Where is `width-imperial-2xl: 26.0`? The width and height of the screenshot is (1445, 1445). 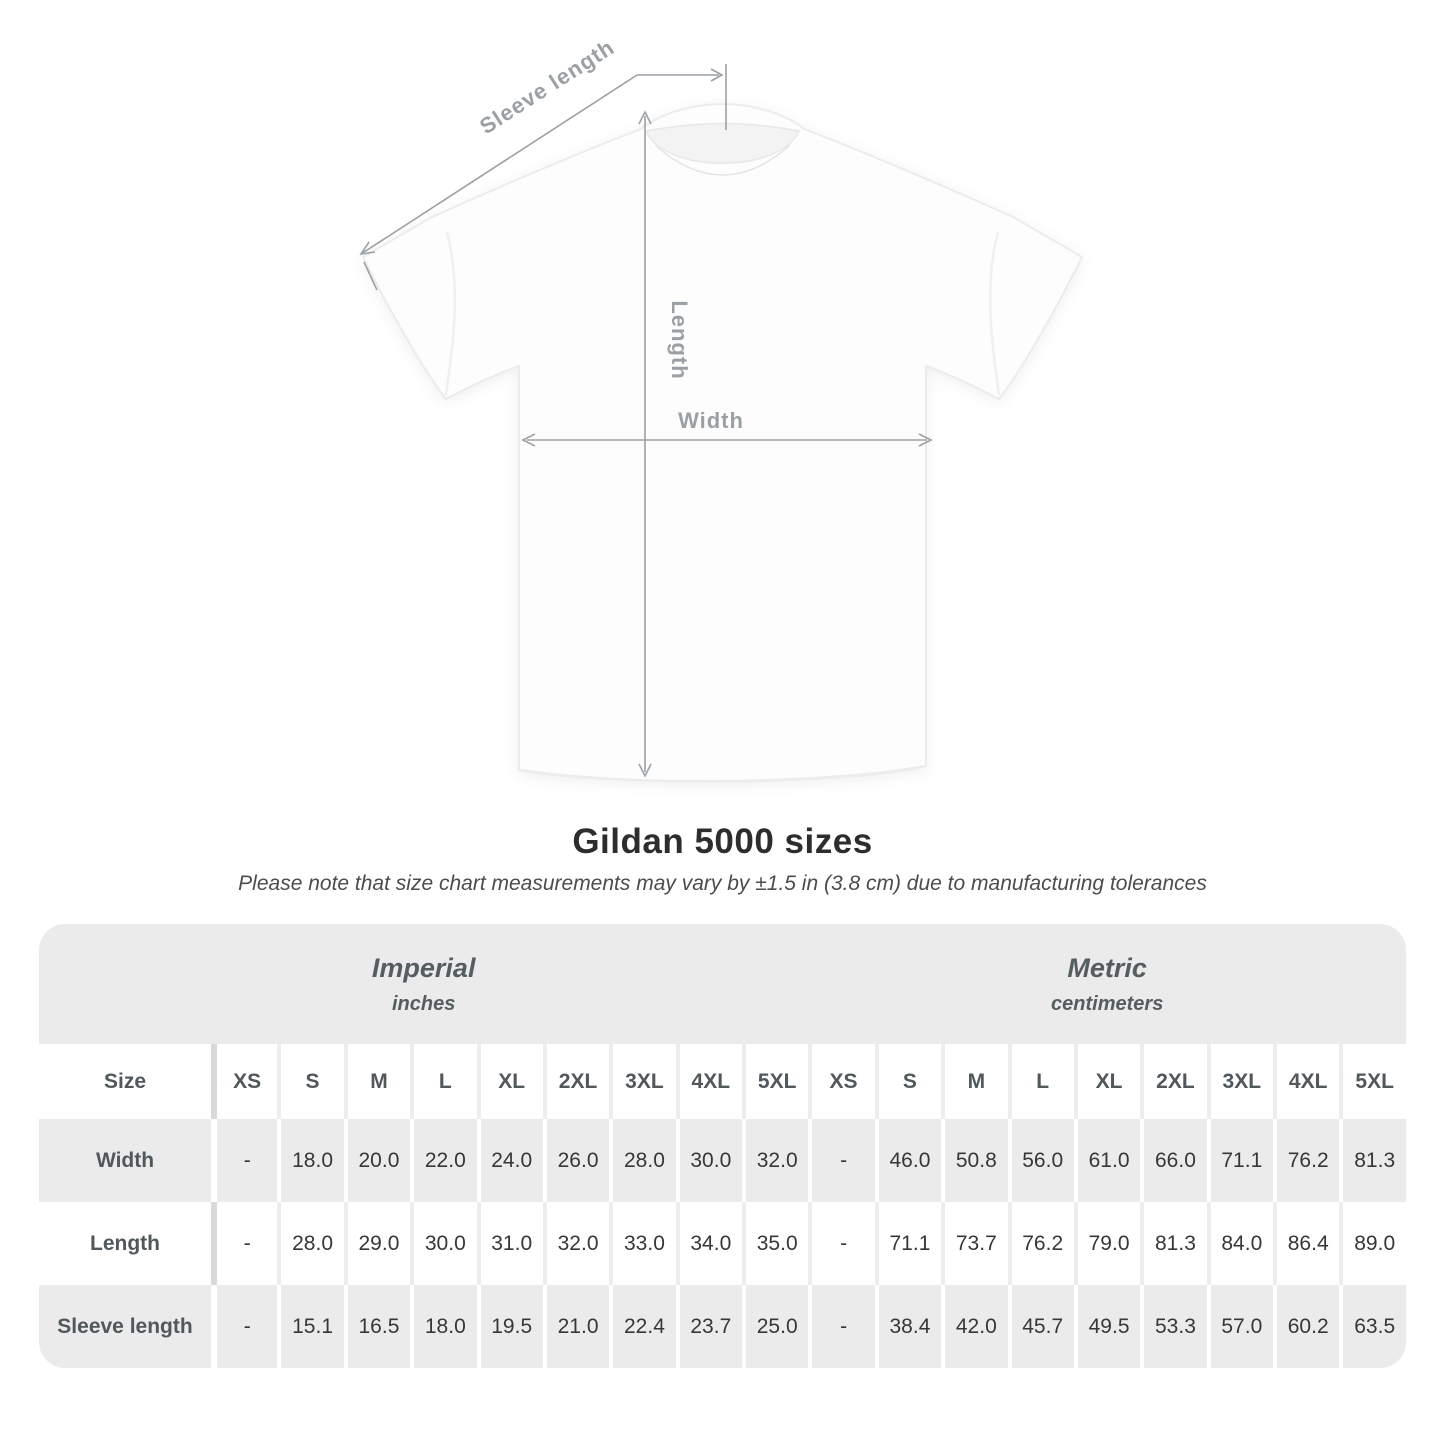 width-imperial-2xl: 26.0 is located at coordinates (576, 1160).